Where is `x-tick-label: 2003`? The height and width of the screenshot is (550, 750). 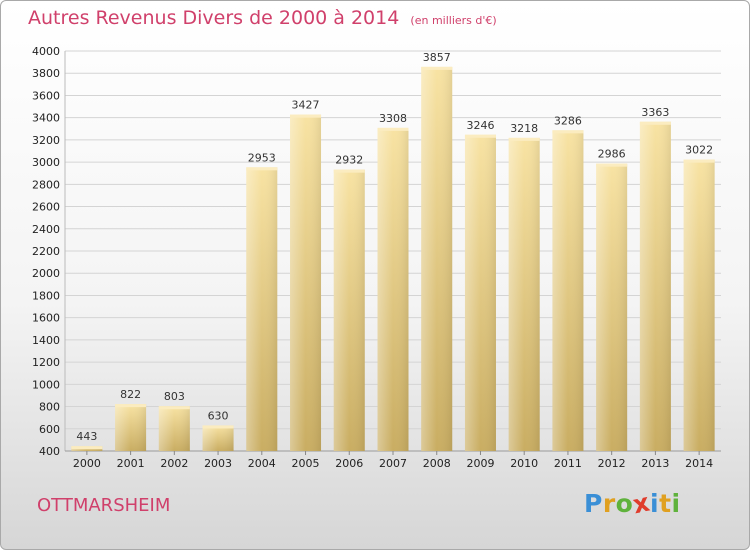 x-tick-label: 2003 is located at coordinates (218, 463).